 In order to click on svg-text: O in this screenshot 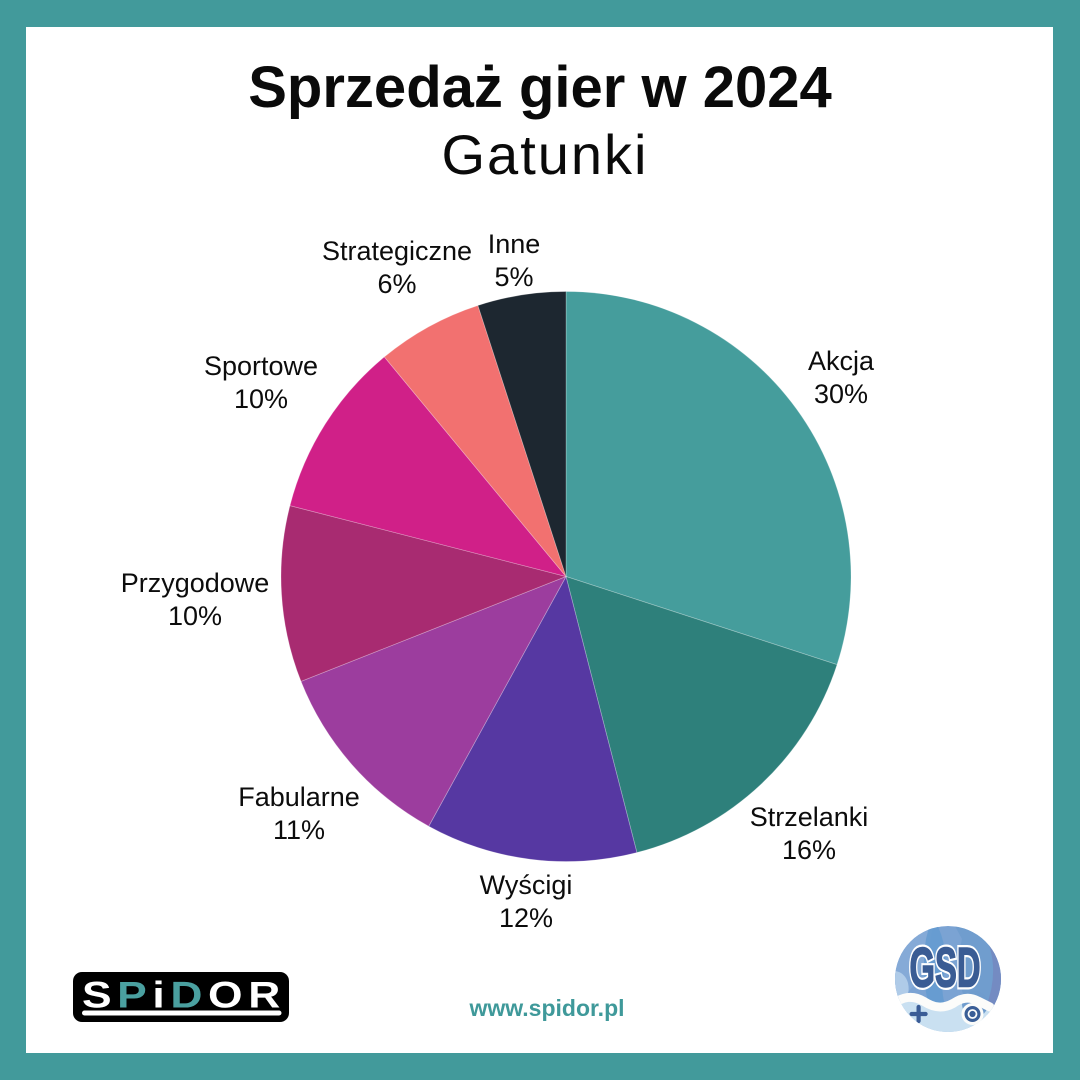, I will do `click(225, 995)`.